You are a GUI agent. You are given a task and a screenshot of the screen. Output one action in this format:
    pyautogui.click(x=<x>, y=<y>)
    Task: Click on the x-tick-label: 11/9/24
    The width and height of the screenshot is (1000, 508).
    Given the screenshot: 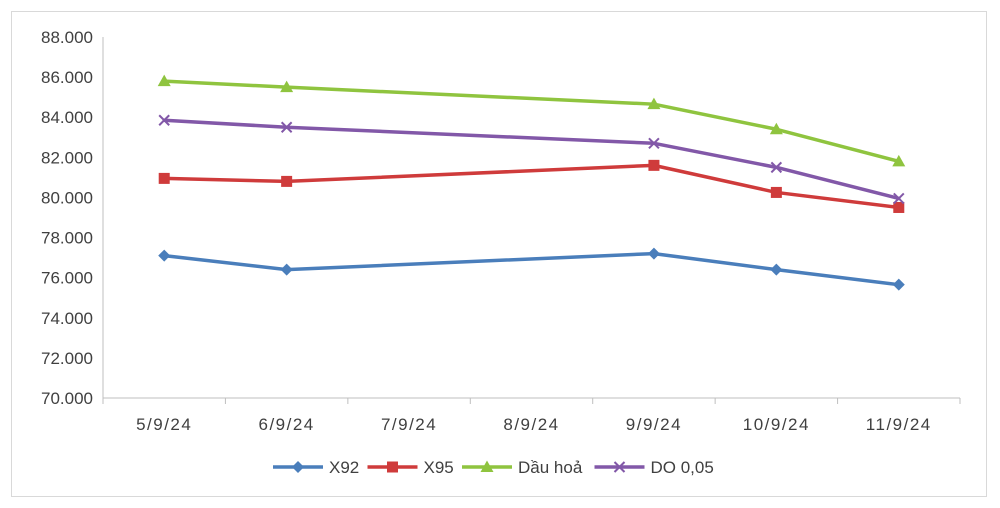 What is the action you would take?
    pyautogui.click(x=899, y=424)
    